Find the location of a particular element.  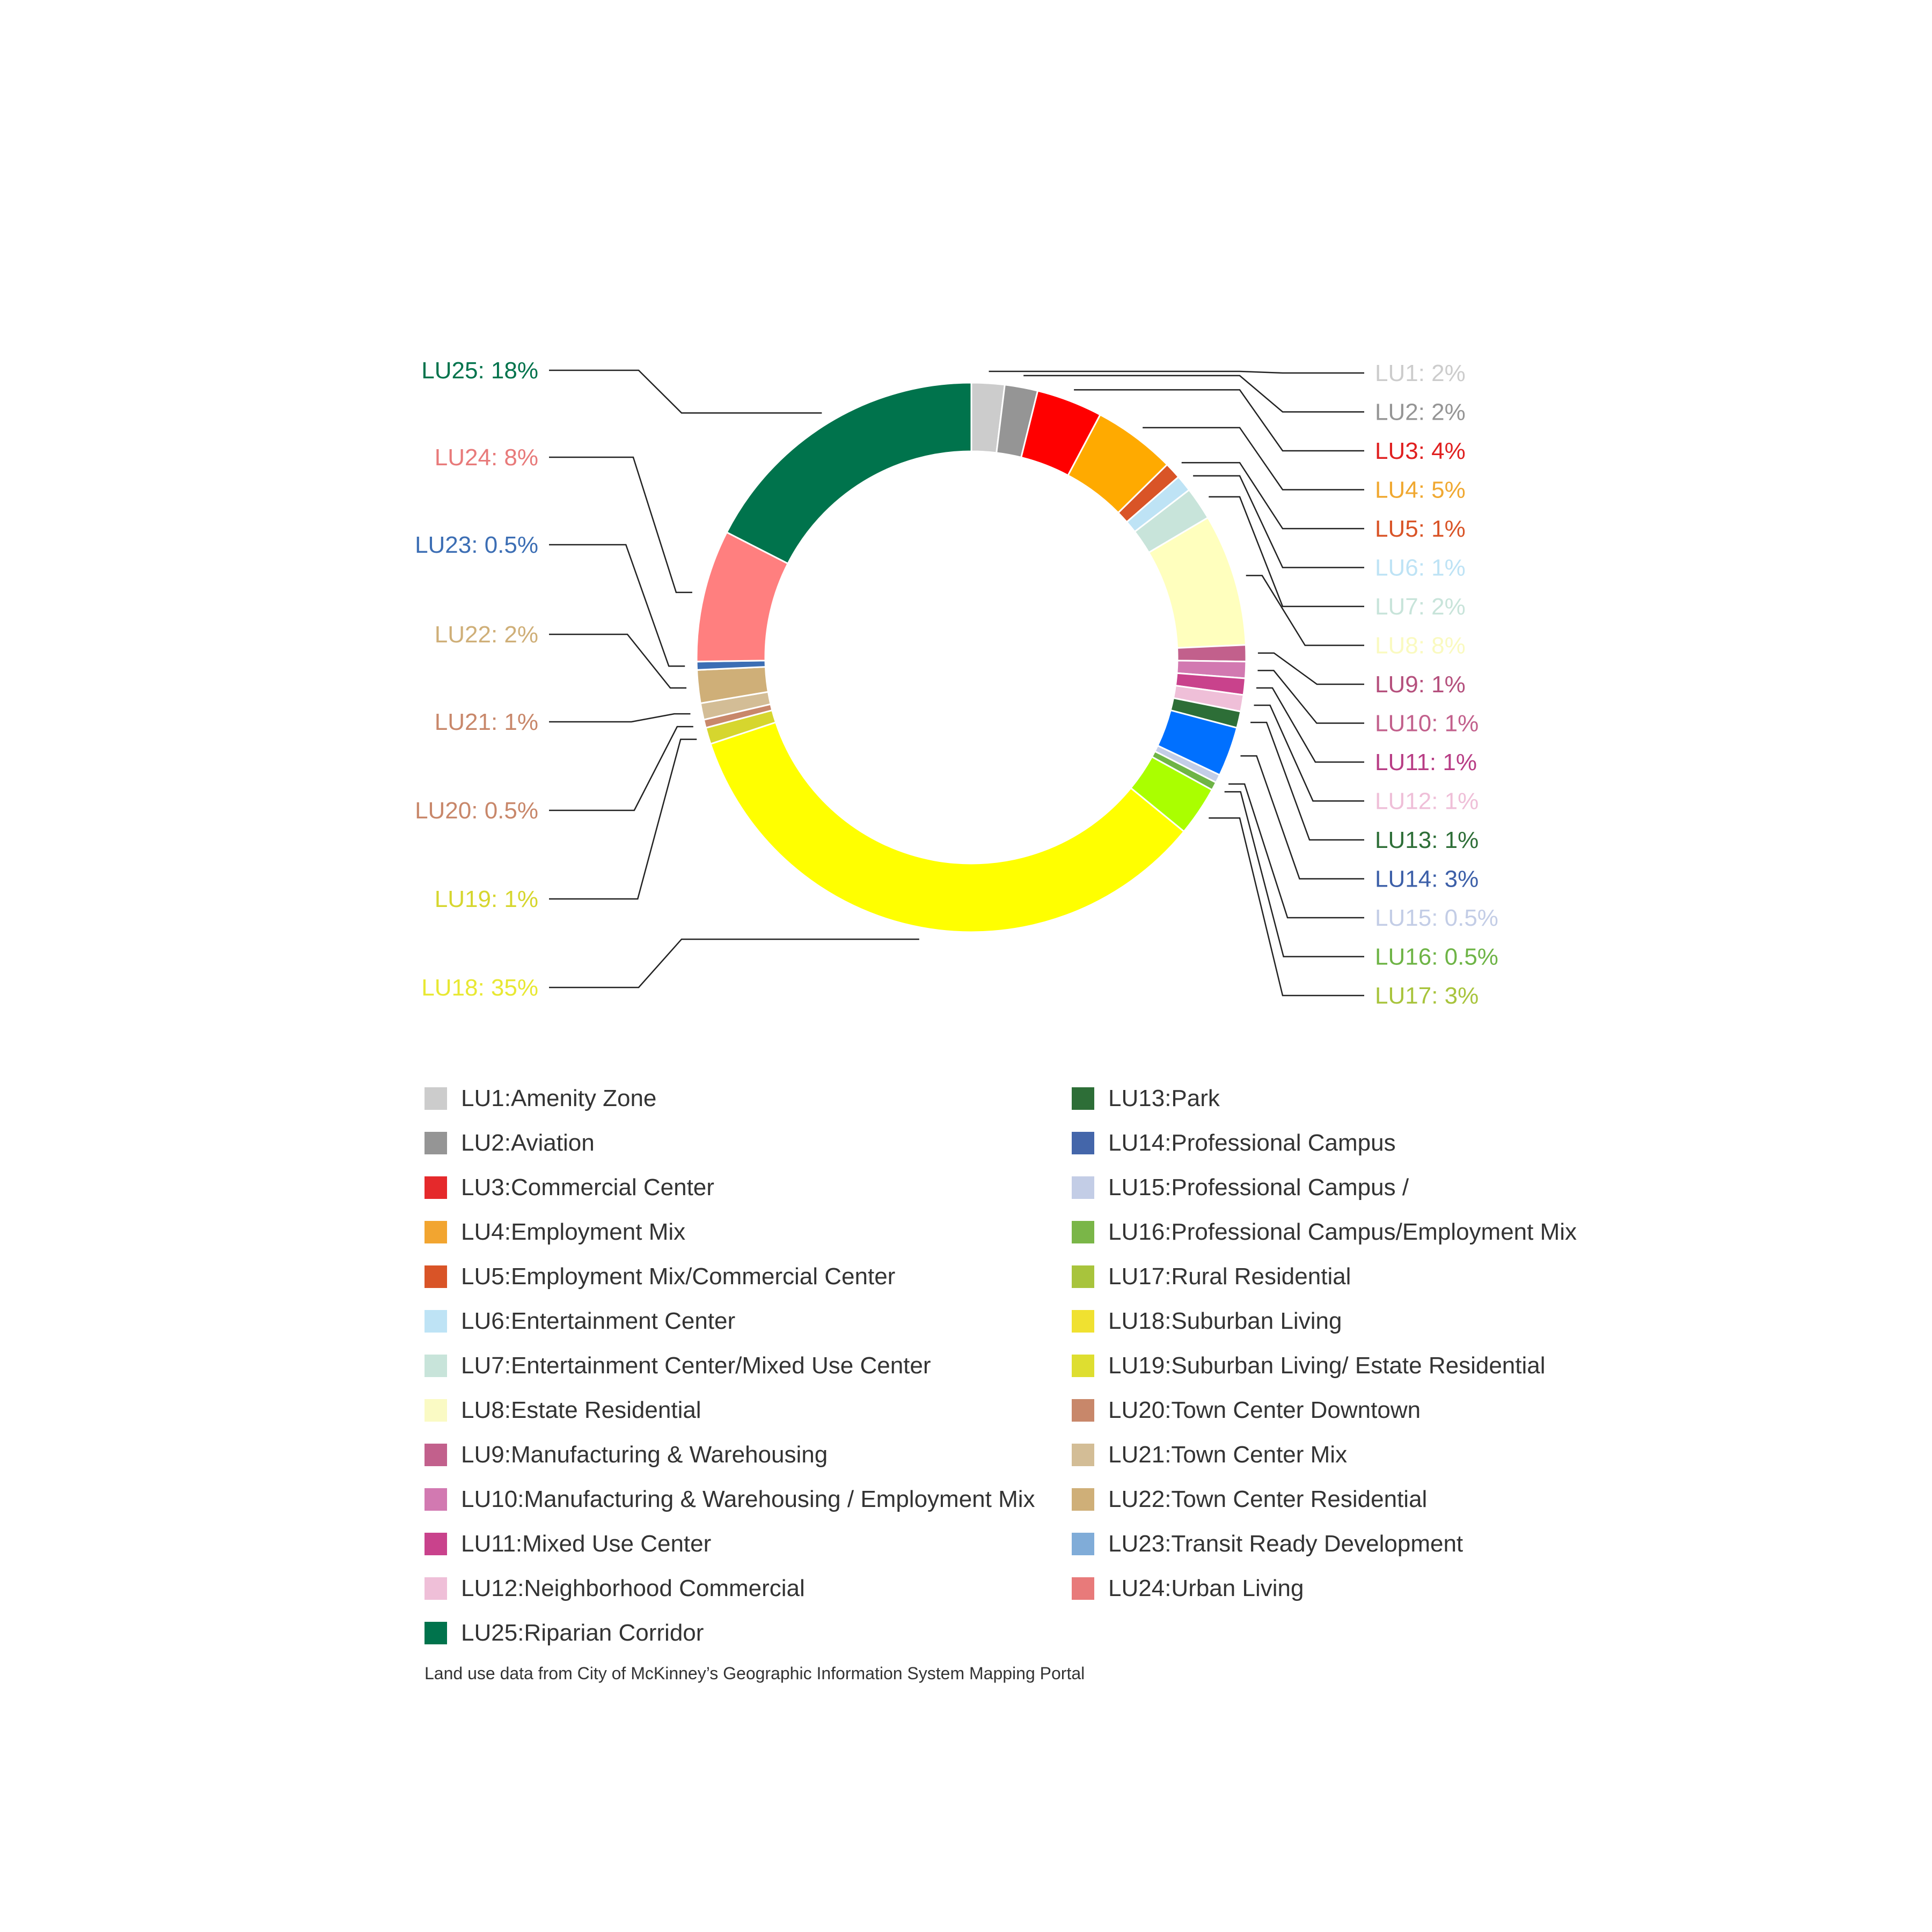

leader-line-lu12 is located at coordinates (1309, 753).